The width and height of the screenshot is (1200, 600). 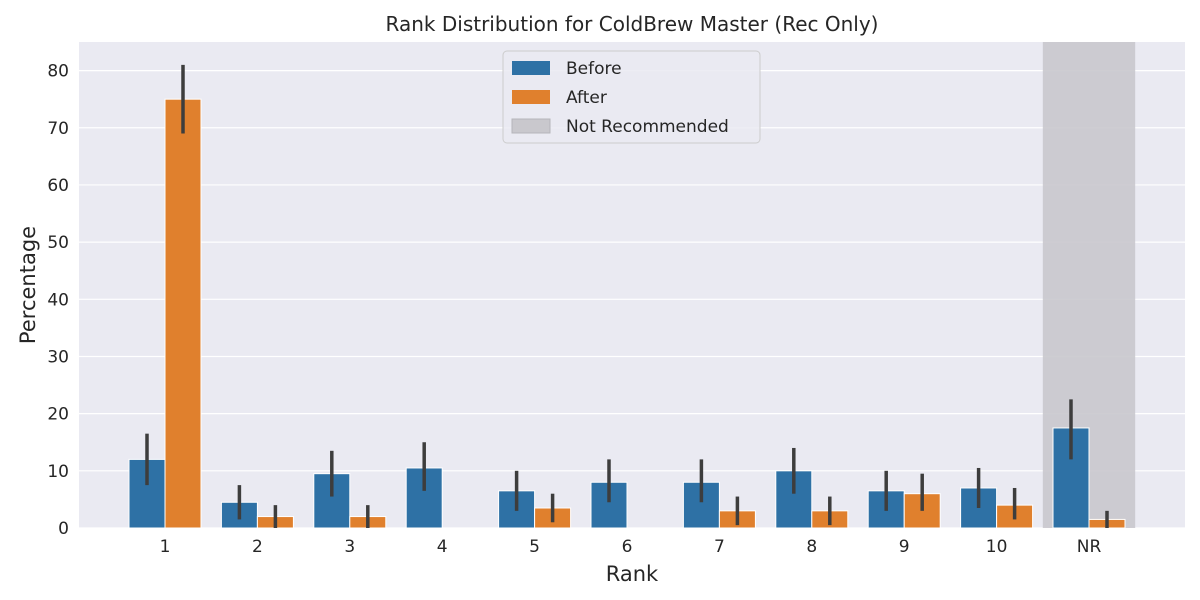 I want to click on legend-swatch-after, so click(x=531, y=97).